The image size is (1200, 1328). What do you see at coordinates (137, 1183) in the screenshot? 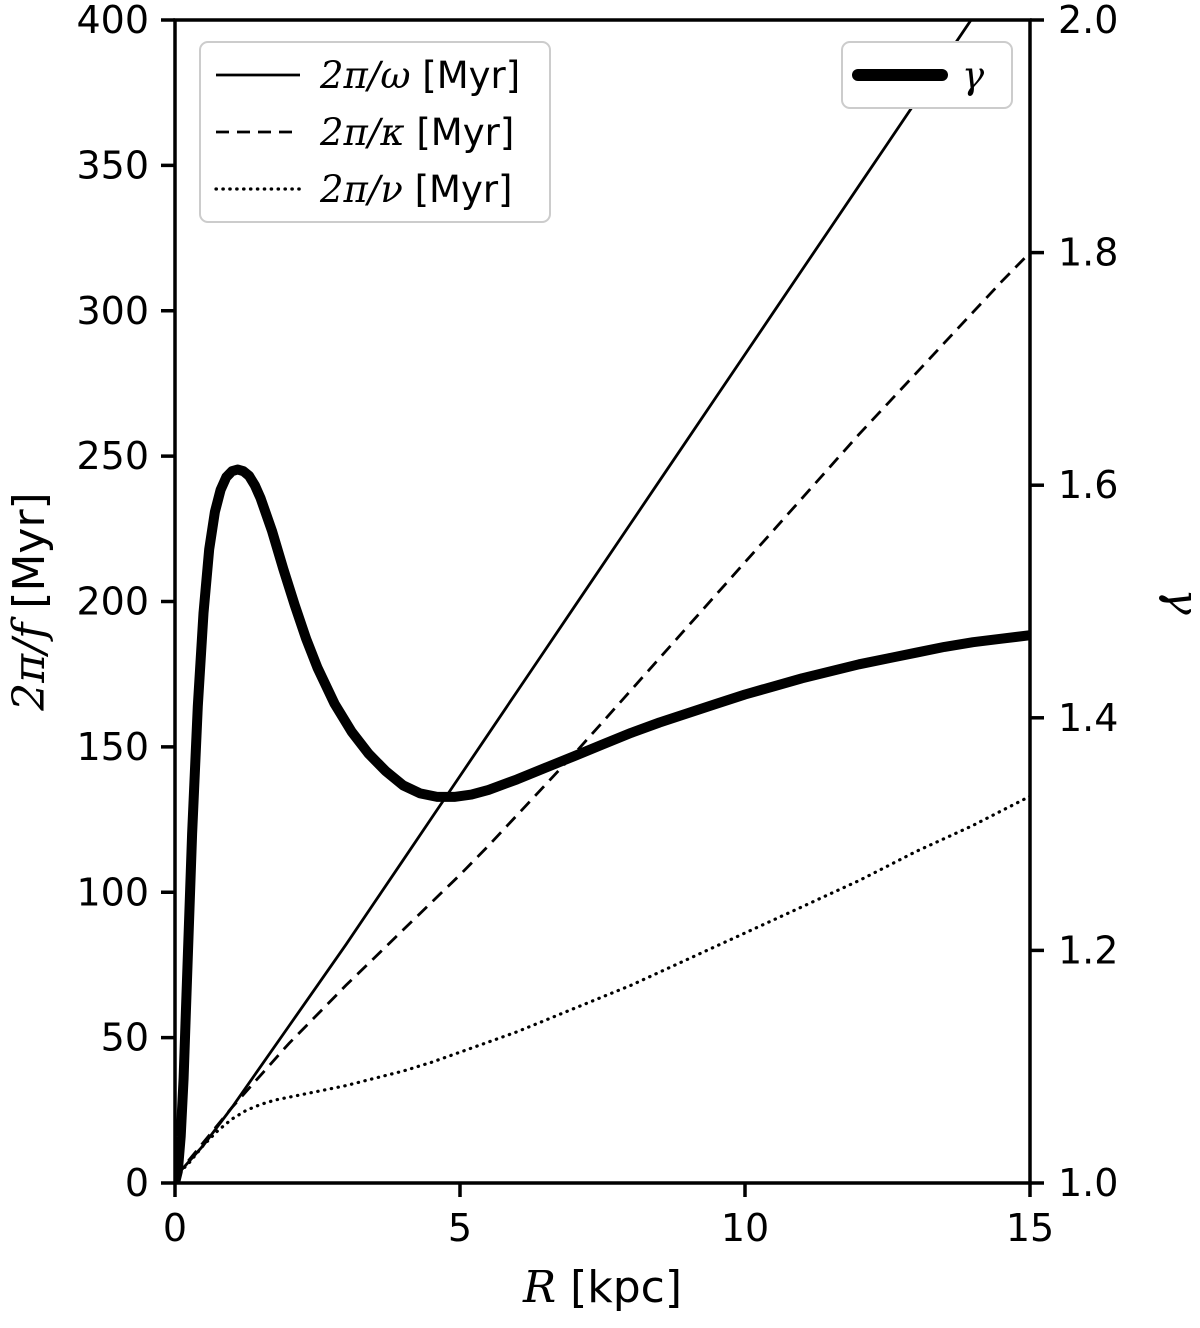
I see `y-left-tick-label: 0` at bounding box center [137, 1183].